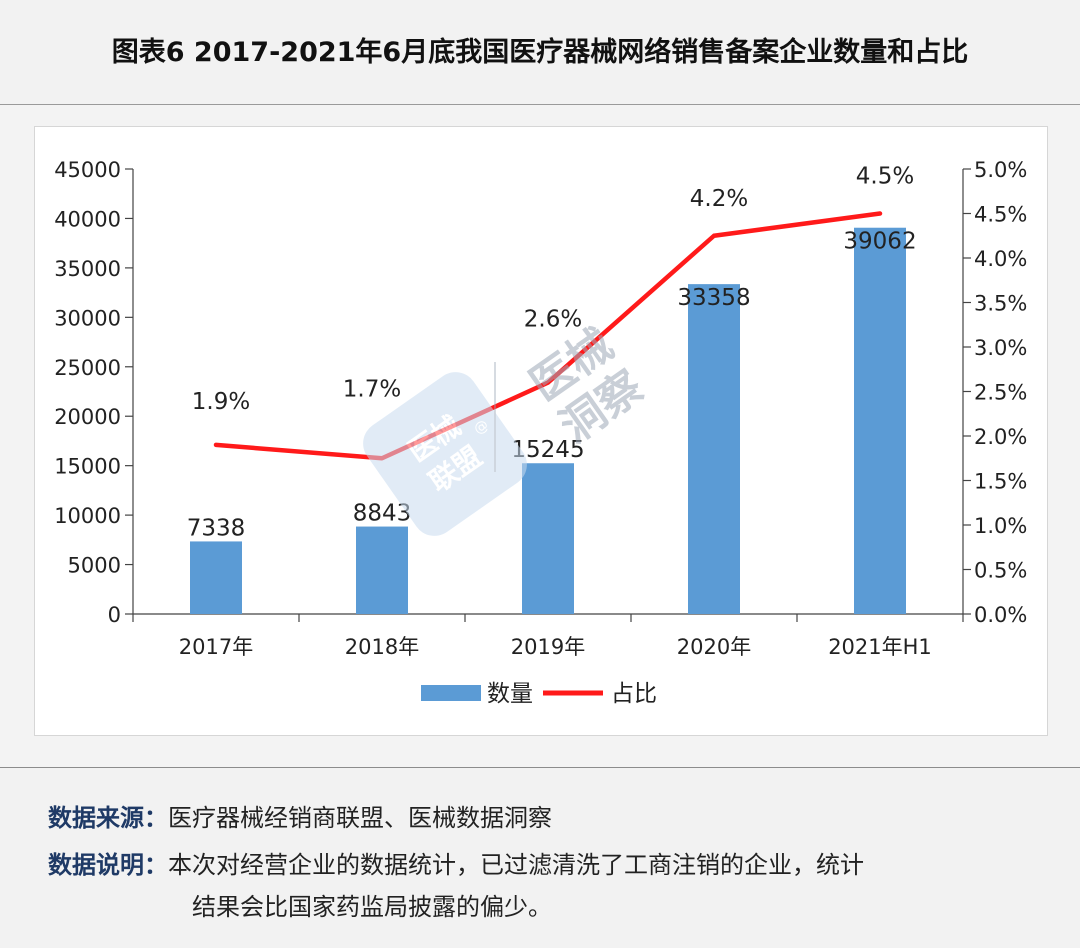 Image resolution: width=1080 pixels, height=948 pixels. I want to click on line-value-label: 4.2%, so click(719, 199).